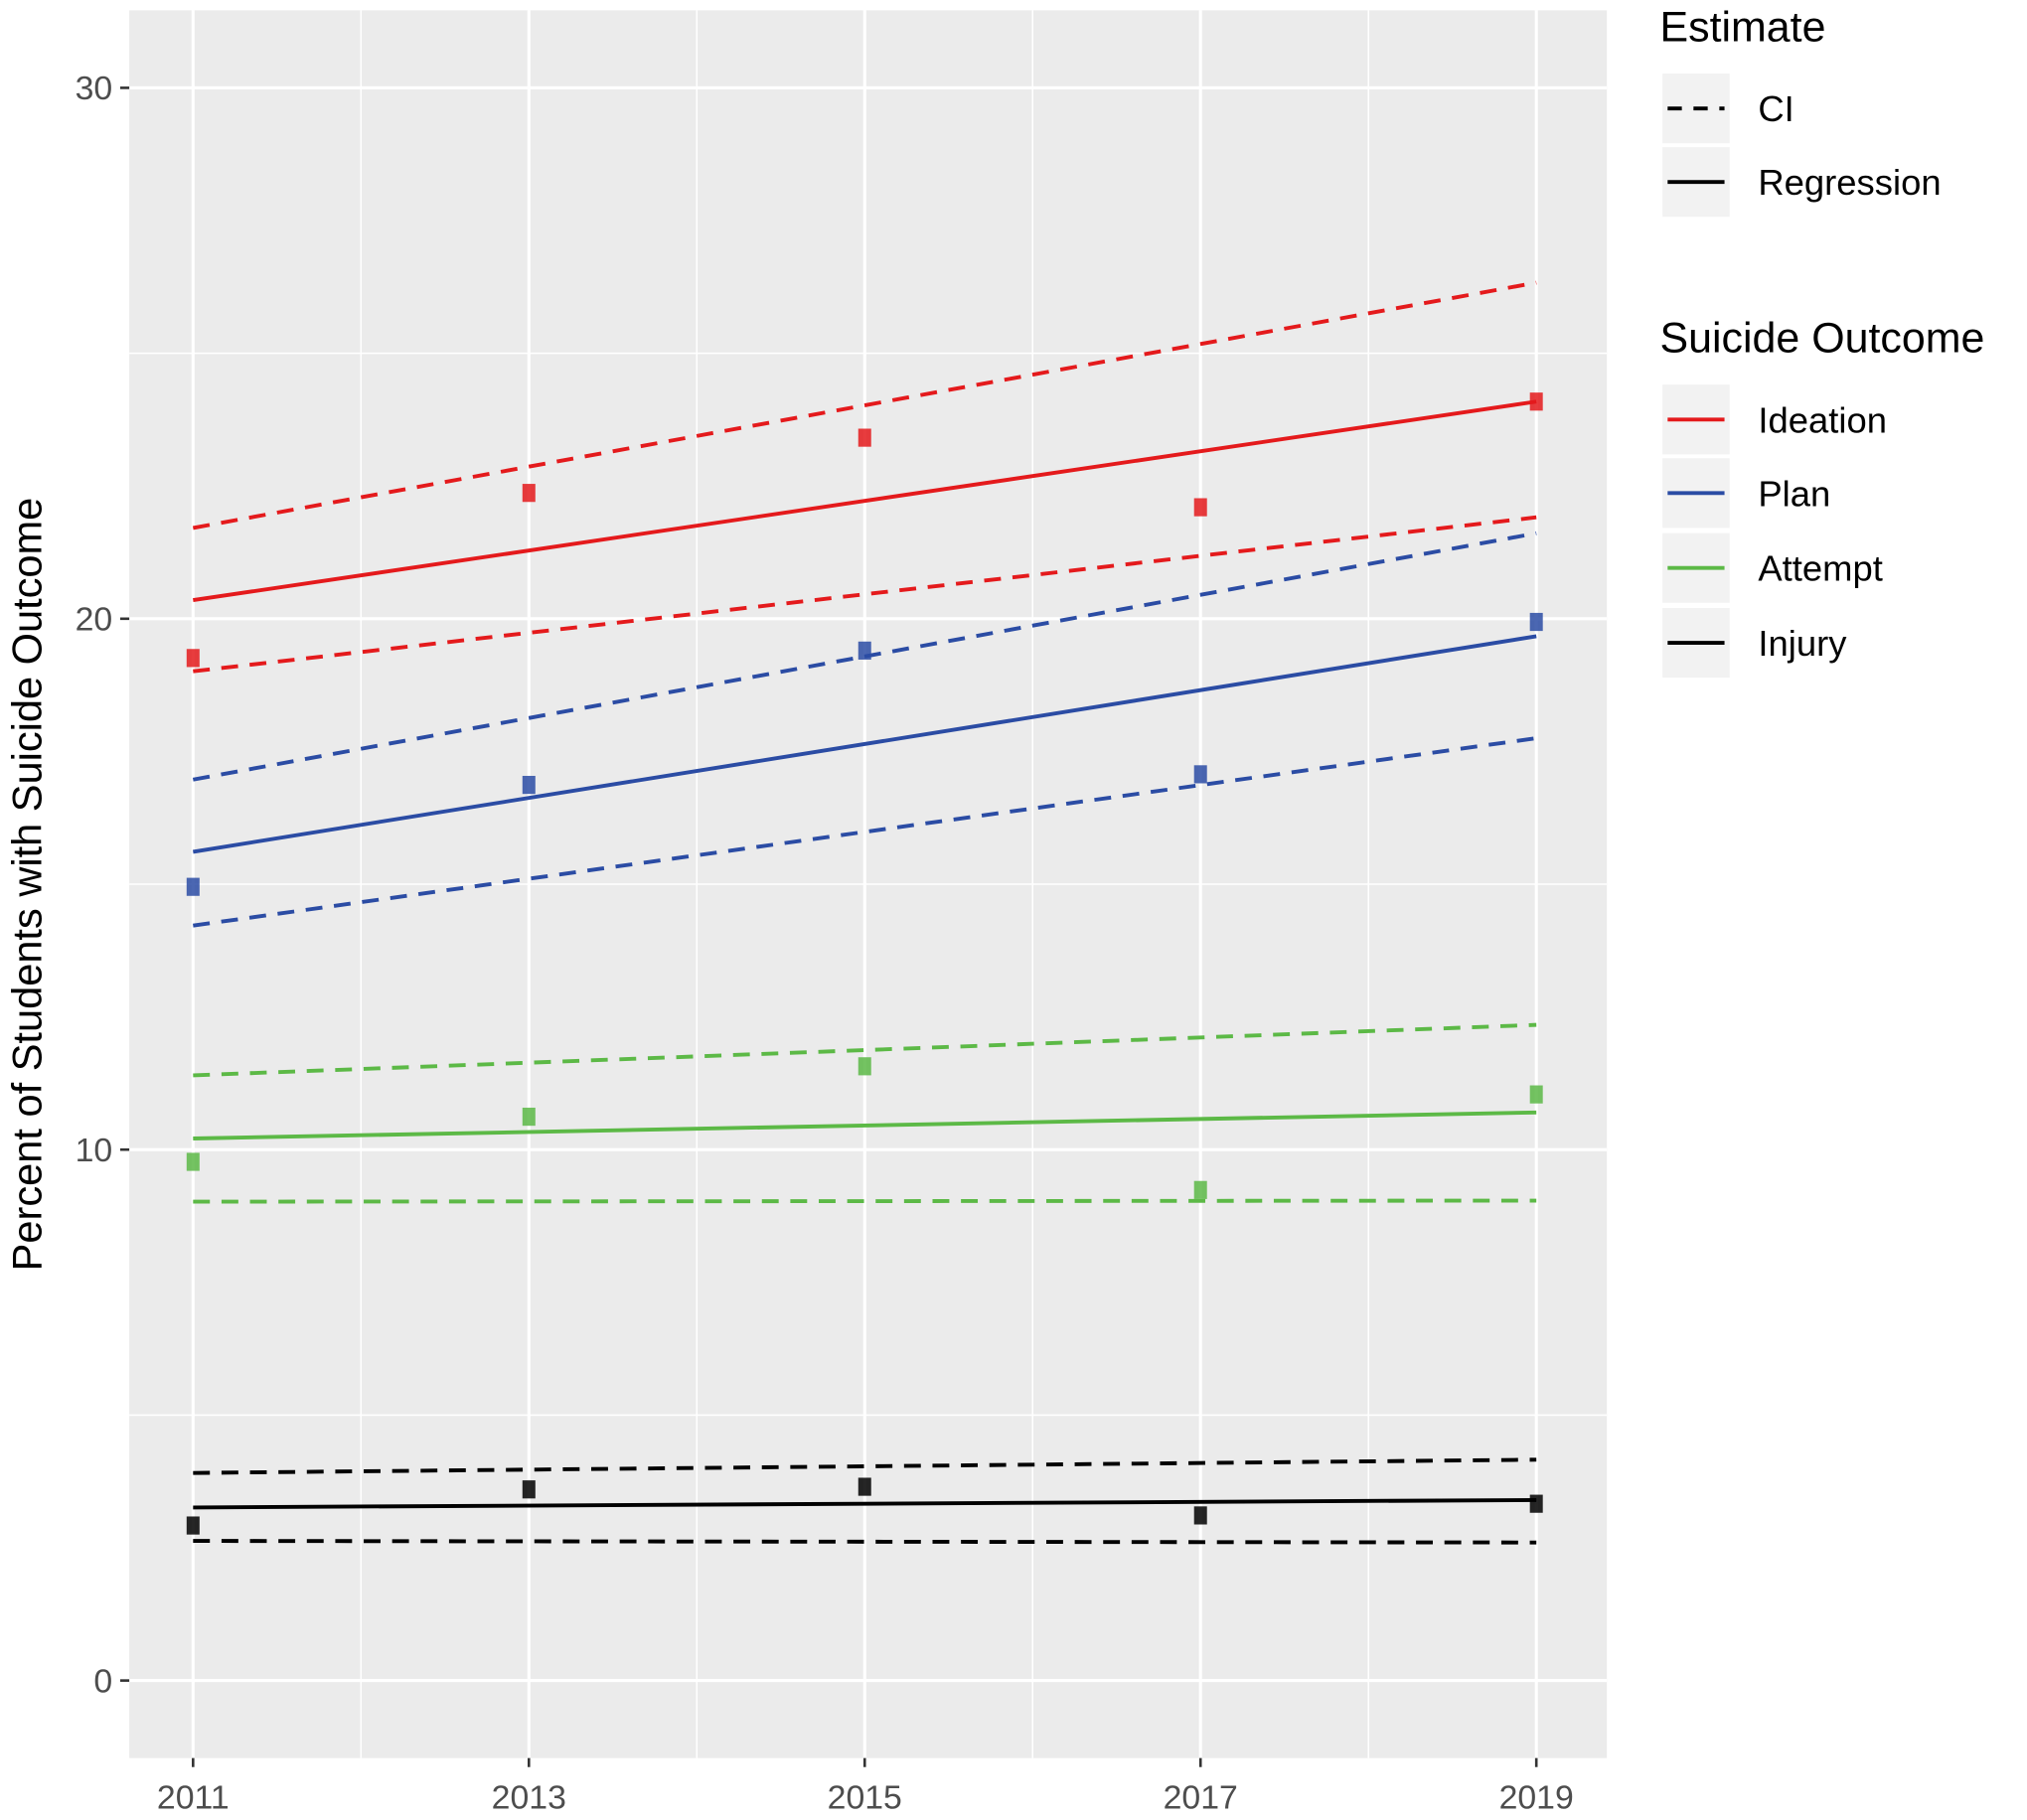 The width and height of the screenshot is (2027, 1820). What do you see at coordinates (194, 1797) in the screenshot?
I see `x-tick-label: 2011` at bounding box center [194, 1797].